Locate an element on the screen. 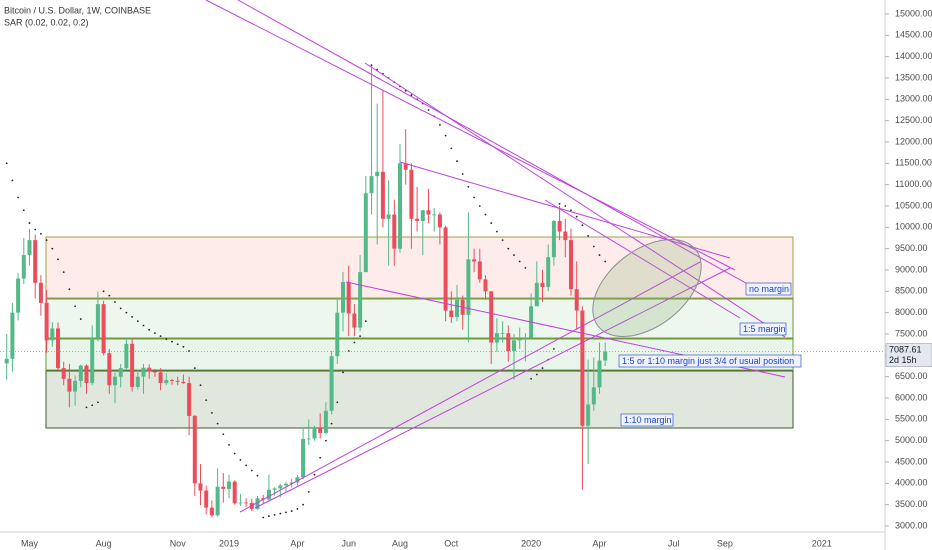  indicator-legend: SAR (0.02, 0.02, 0.2) is located at coordinates (46, 22).